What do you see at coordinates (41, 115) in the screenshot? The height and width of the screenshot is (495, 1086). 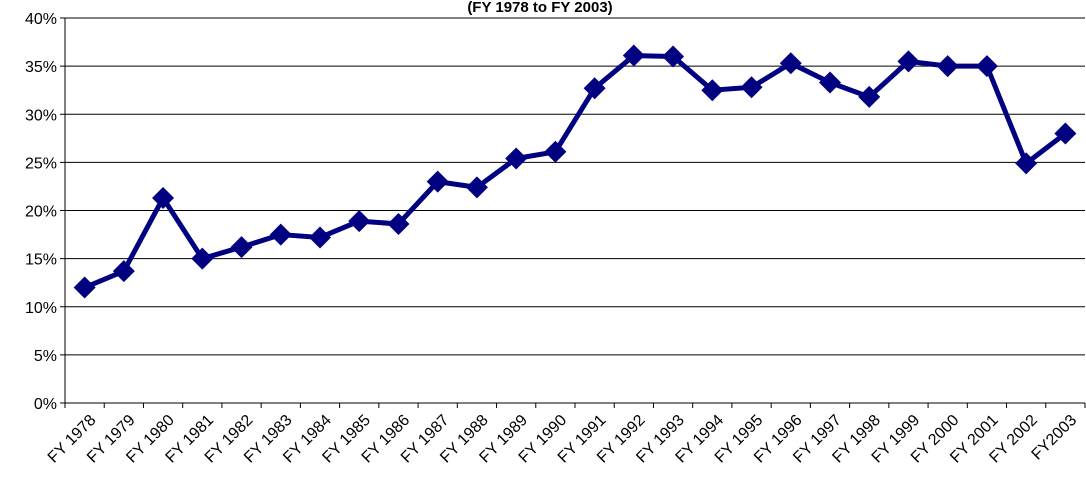 I see `y-tick-label: 30%` at bounding box center [41, 115].